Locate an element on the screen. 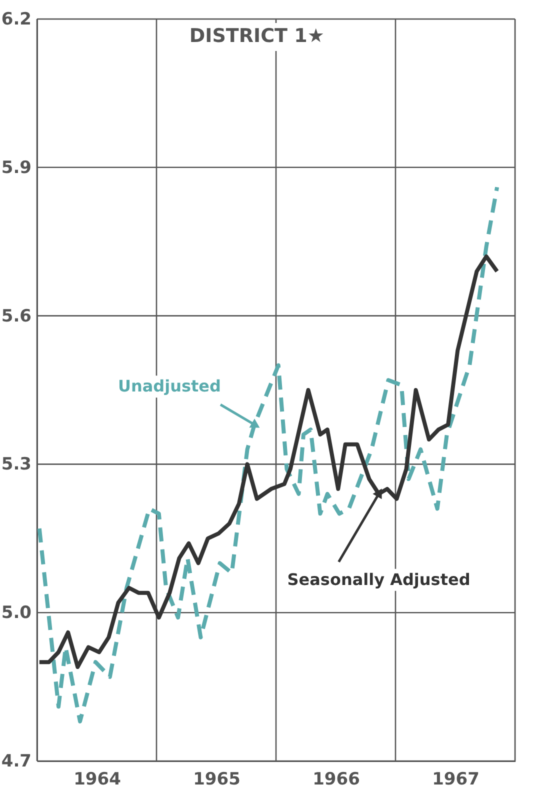 This screenshot has height=787, width=539. chart-title: DISTRICT 1★ is located at coordinates (256, 36).